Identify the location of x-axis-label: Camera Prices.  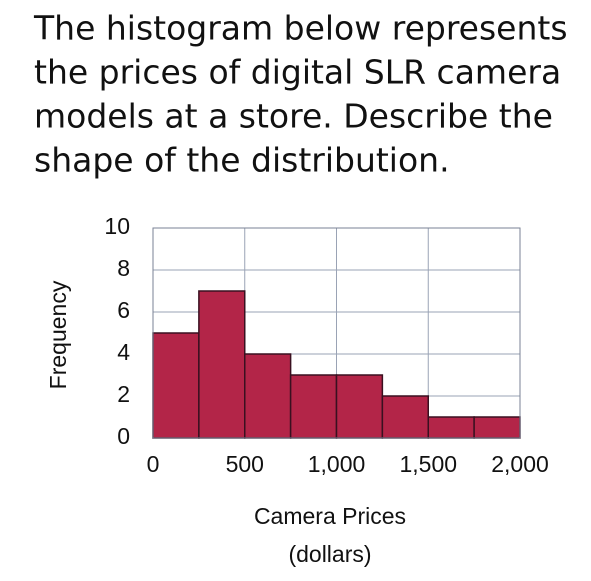
(330, 516).